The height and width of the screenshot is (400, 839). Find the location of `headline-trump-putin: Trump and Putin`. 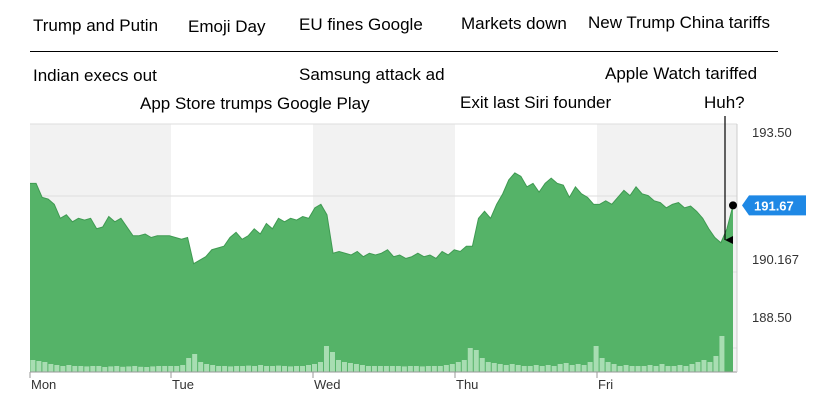

headline-trump-putin: Trump and Putin is located at coordinates (96, 25).